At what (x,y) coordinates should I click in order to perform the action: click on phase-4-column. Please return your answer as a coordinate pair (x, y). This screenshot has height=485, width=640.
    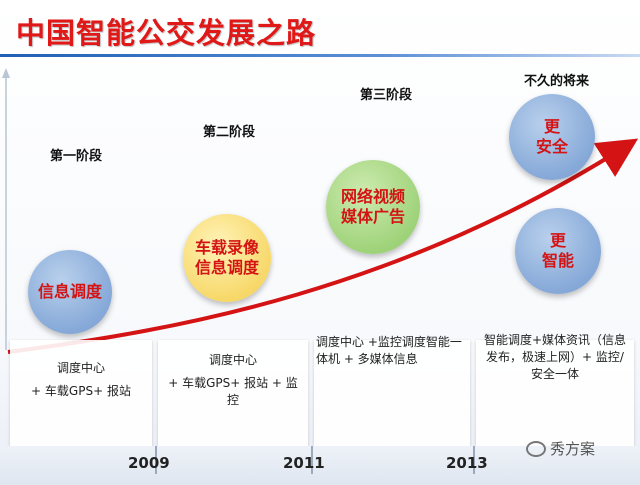
    Looking at the image, I should click on (555, 393).